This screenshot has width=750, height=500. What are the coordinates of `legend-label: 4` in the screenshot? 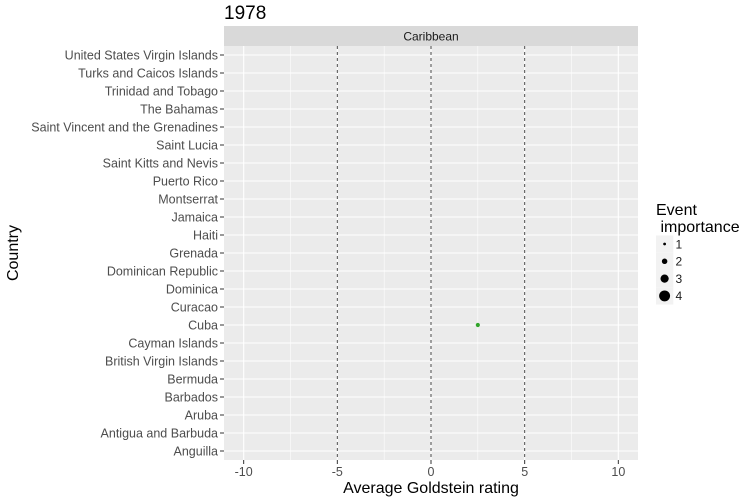 It's located at (679, 296).